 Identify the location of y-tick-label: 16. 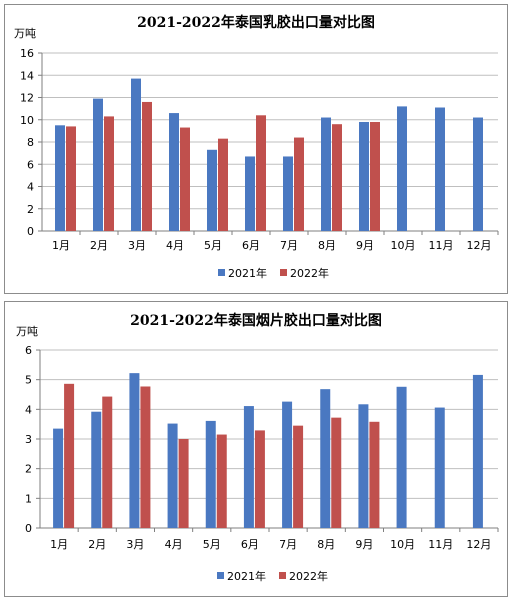
(27, 53).